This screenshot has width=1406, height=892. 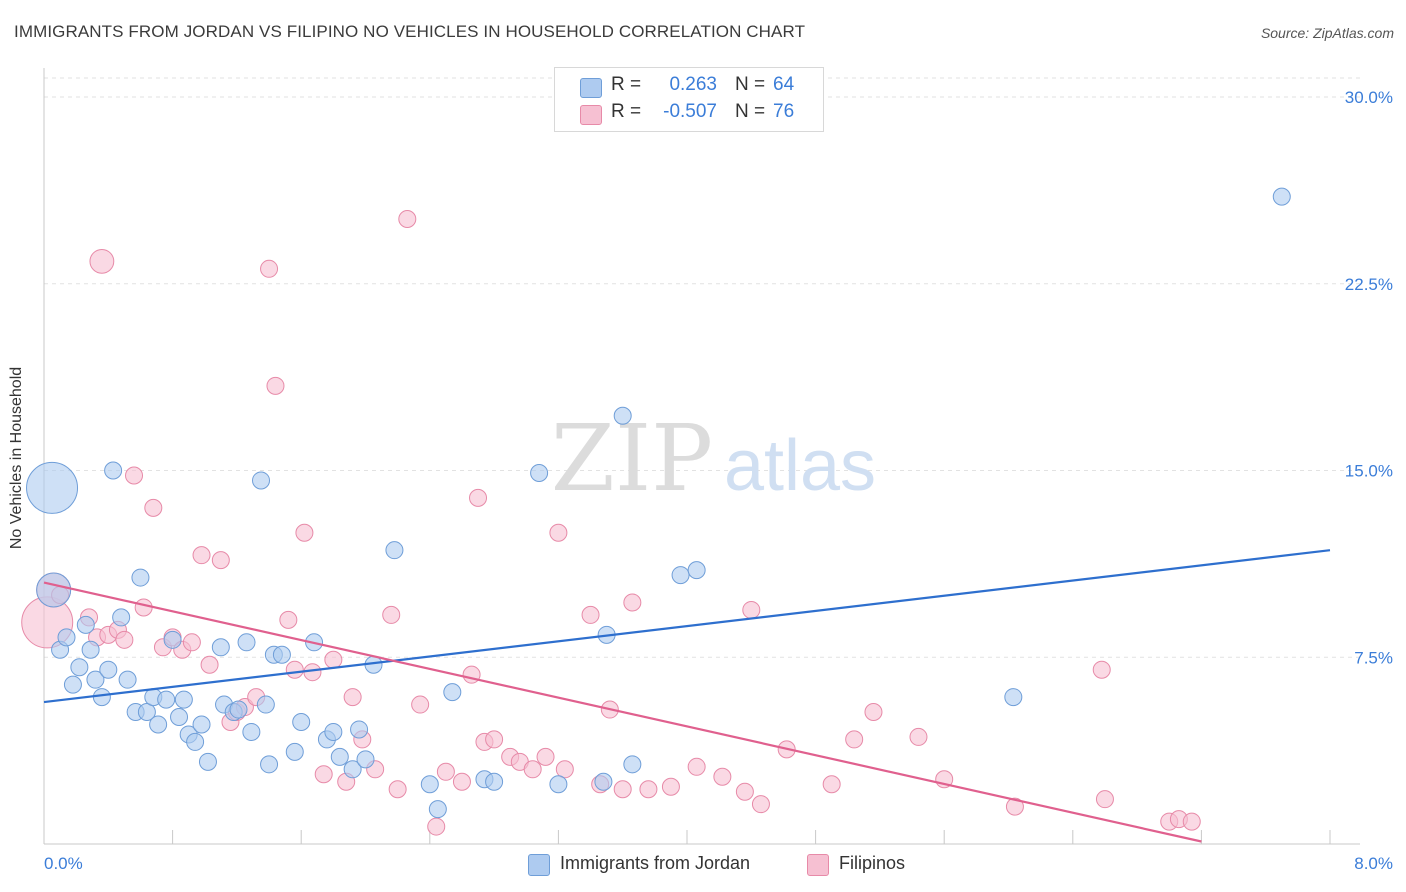 What do you see at coordinates (690, 111) in the screenshot?
I see `r-value: -0.507` at bounding box center [690, 111].